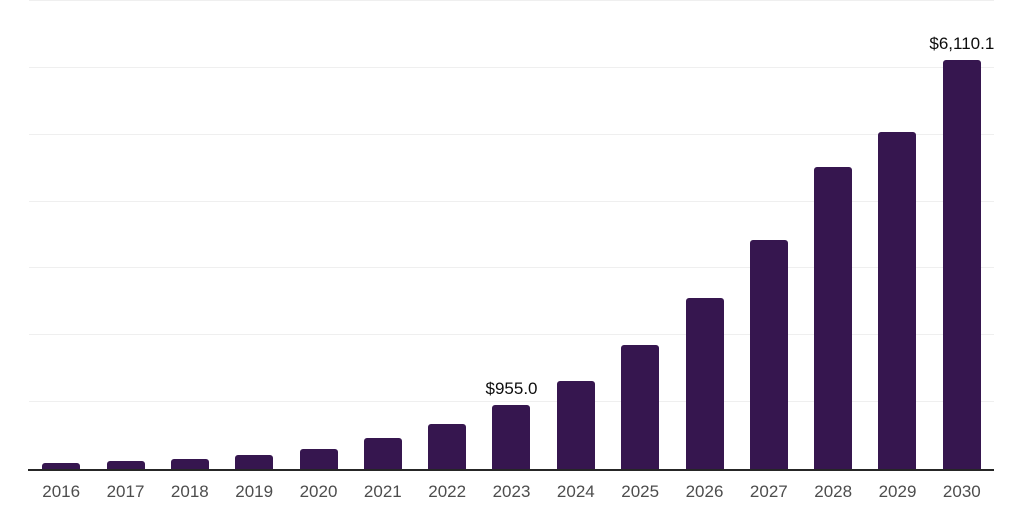 The image size is (1024, 512). Describe the element at coordinates (511, 334) in the screenshot. I see `gridline-2000` at that location.